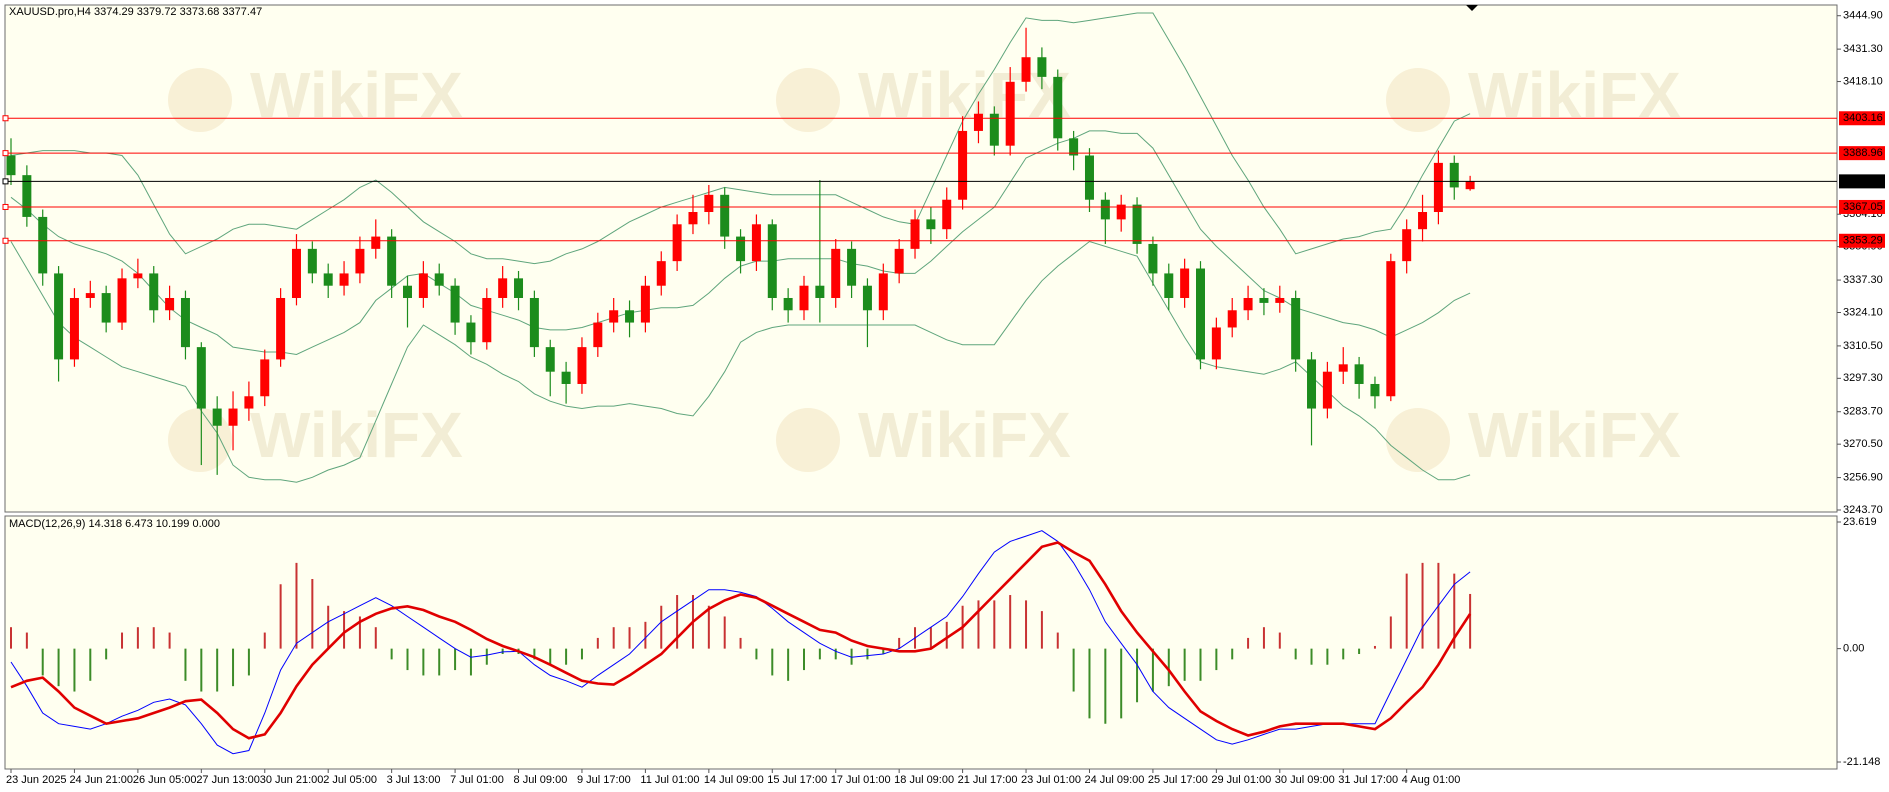 The width and height of the screenshot is (1889, 792). What do you see at coordinates (1863, 81) in the screenshot?
I see `y-tick-label: 3418.10` at bounding box center [1863, 81].